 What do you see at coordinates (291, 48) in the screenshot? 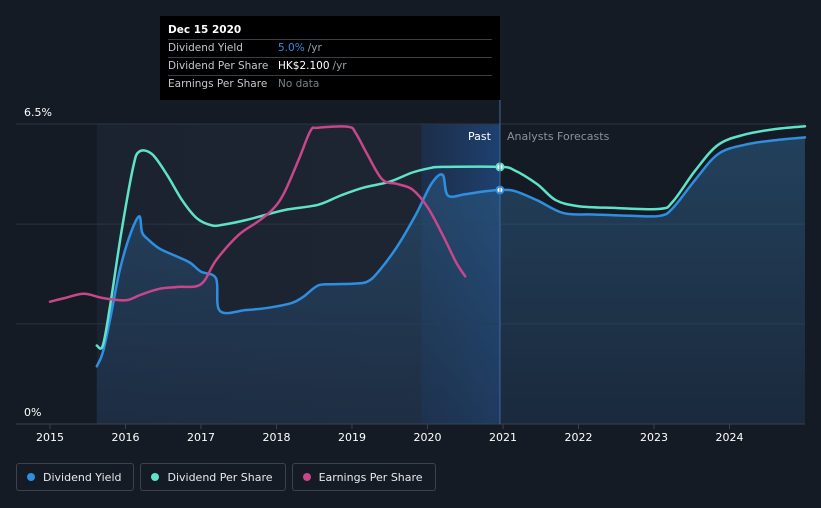
I see `tooltip-value: 5.0%` at bounding box center [291, 48].